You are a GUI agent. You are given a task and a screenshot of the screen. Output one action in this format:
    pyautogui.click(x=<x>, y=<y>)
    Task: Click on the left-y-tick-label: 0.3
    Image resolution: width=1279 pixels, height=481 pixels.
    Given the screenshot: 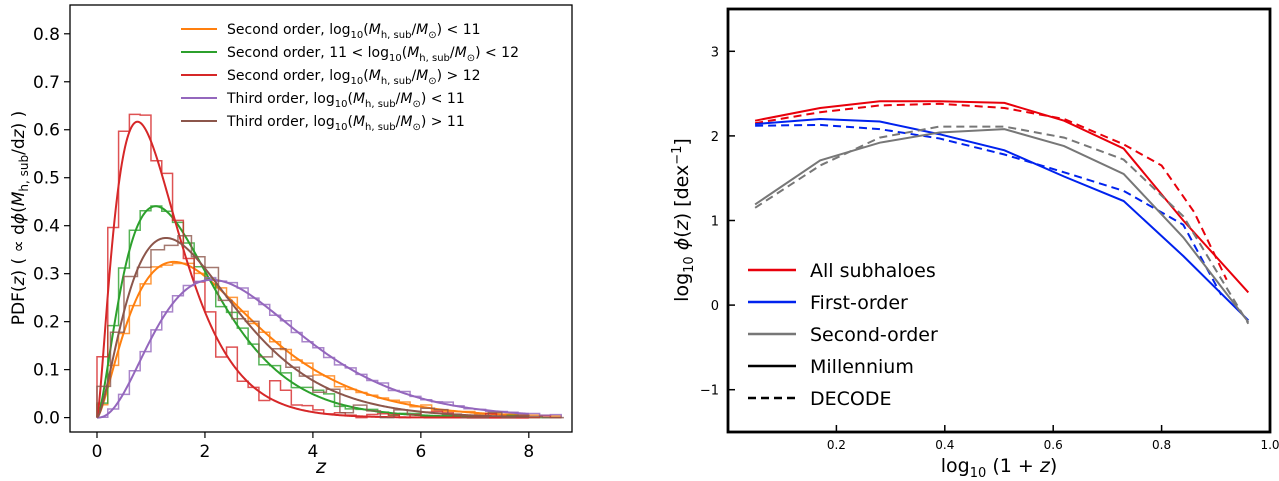 What is the action you would take?
    pyautogui.click(x=46, y=275)
    